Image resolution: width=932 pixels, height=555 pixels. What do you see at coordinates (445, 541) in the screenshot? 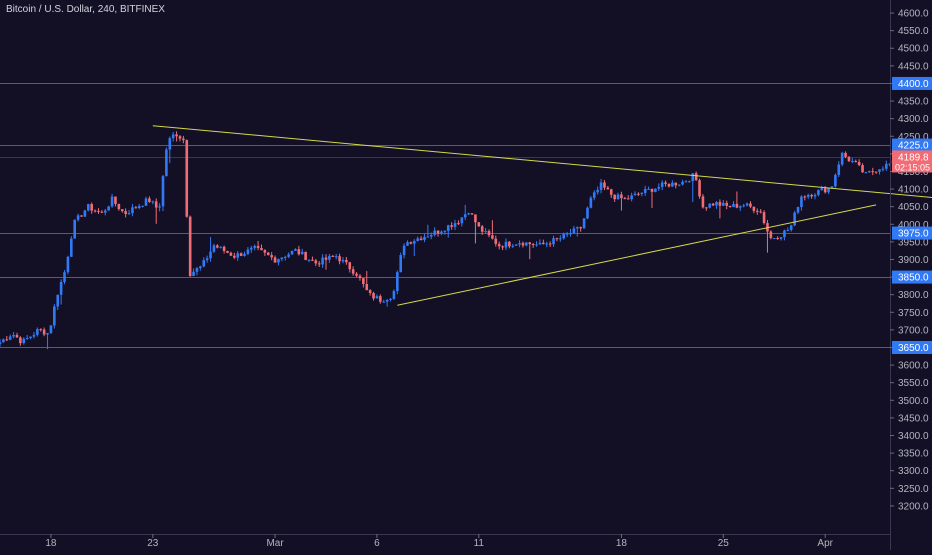
I see `time-axis: 18 23 Mar 6 11 18 25 Apr` at bounding box center [445, 541].